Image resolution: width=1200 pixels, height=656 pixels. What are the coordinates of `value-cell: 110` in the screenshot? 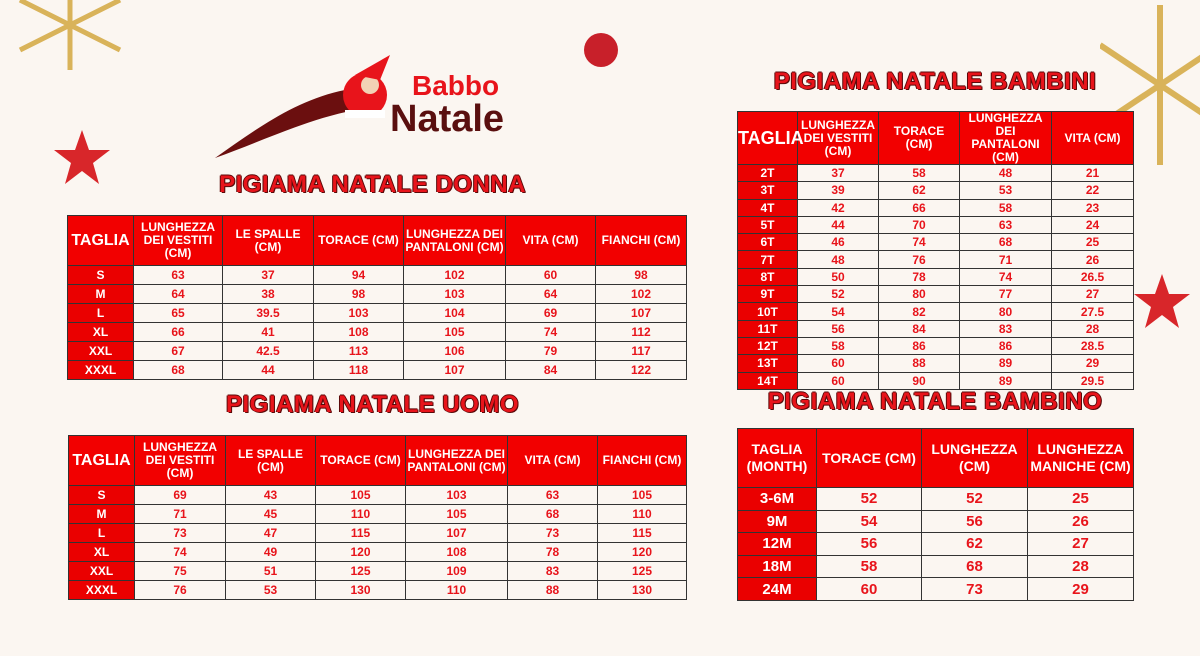 It's located at (642, 514).